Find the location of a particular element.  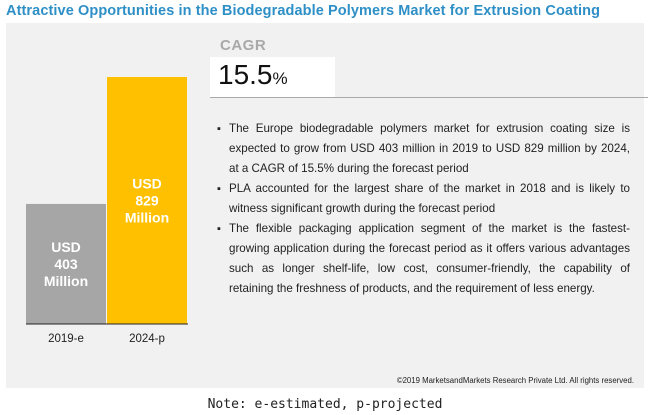

bar-2024-p is located at coordinates (147, 200).